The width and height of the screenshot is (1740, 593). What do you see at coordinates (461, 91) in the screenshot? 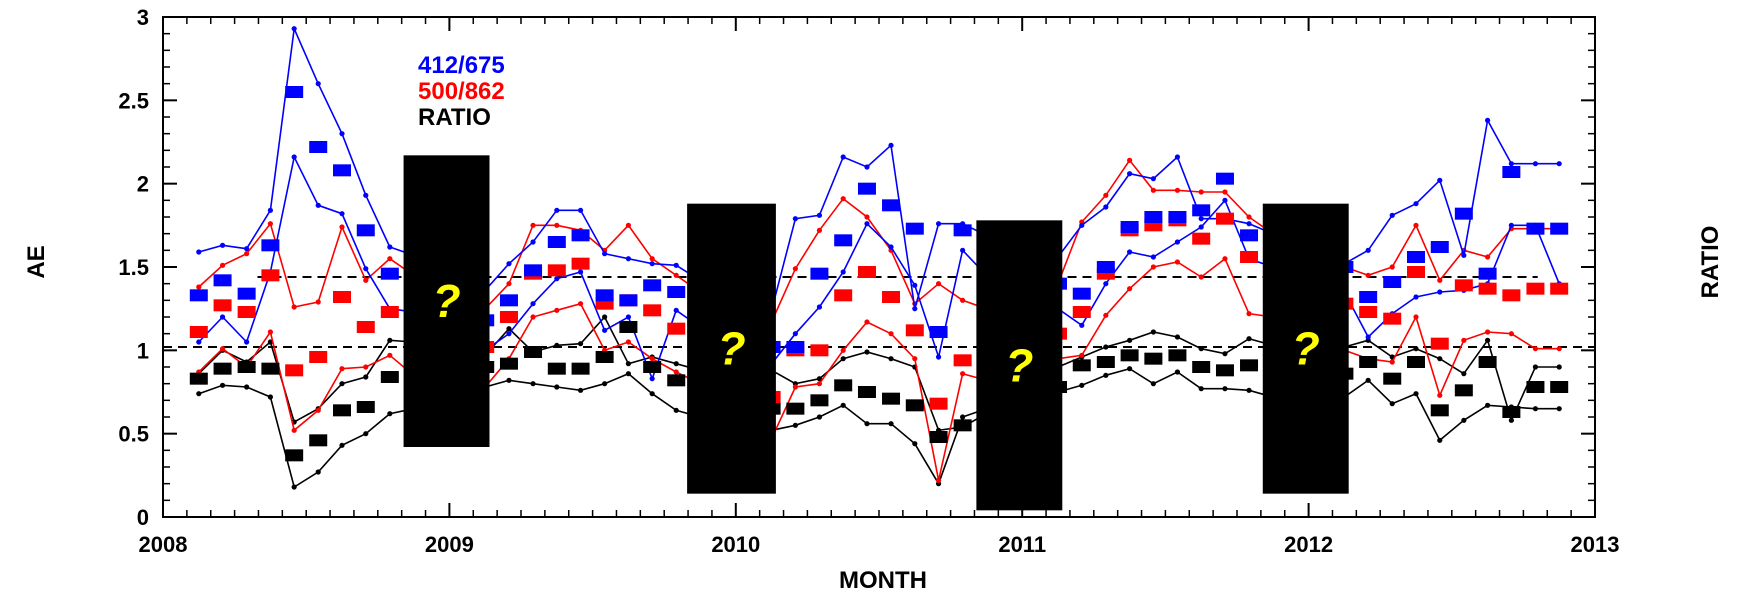
I see `legend-item-500-862: 500/862` at bounding box center [461, 91].